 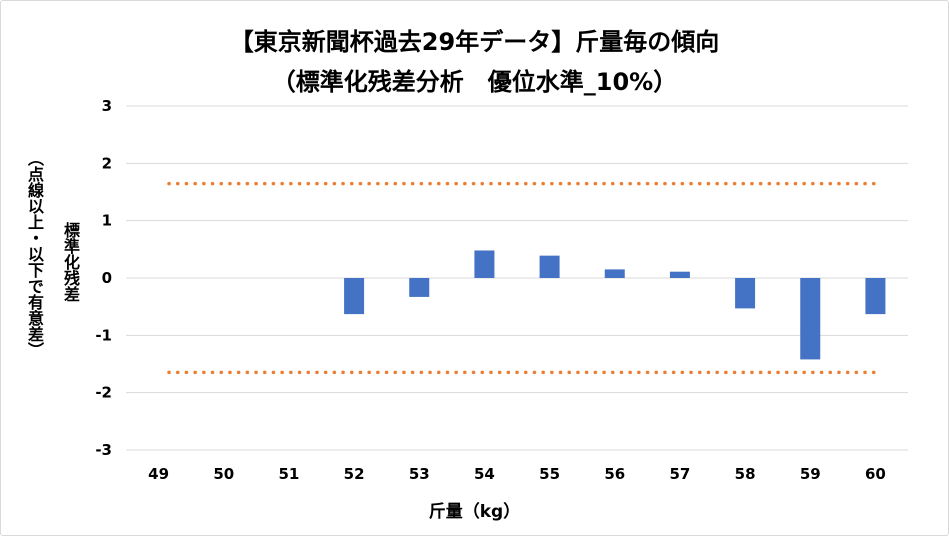 I want to click on x-tick-label: 56, so click(x=614, y=474).